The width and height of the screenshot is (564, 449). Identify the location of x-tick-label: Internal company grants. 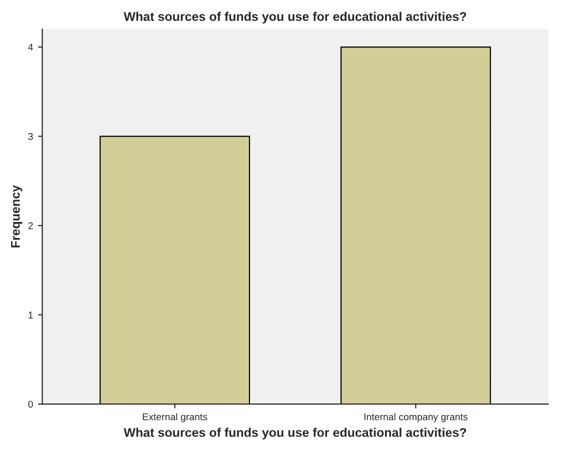
(416, 417).